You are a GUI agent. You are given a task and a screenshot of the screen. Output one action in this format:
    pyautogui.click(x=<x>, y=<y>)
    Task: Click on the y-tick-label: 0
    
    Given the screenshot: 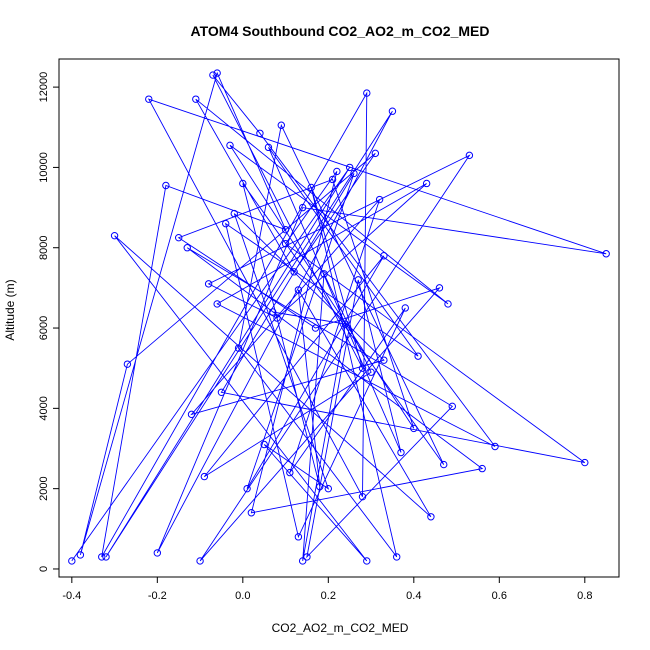 What is the action you would take?
    pyautogui.click(x=44, y=569)
    